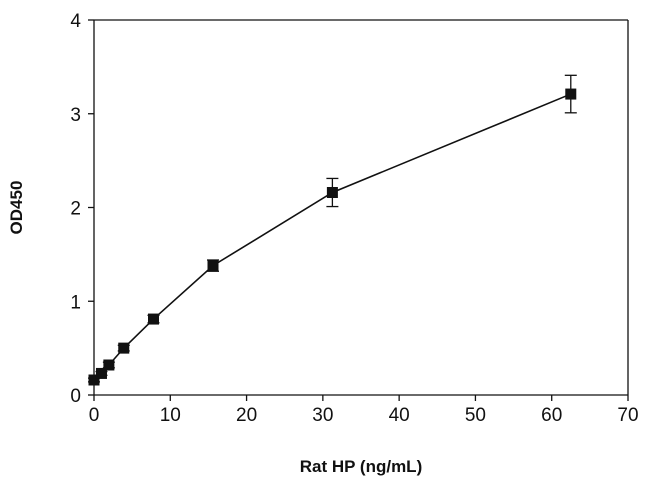 Image resolution: width=650 pixels, height=490 pixels. I want to click on y-tick-label: 2, so click(75, 209).